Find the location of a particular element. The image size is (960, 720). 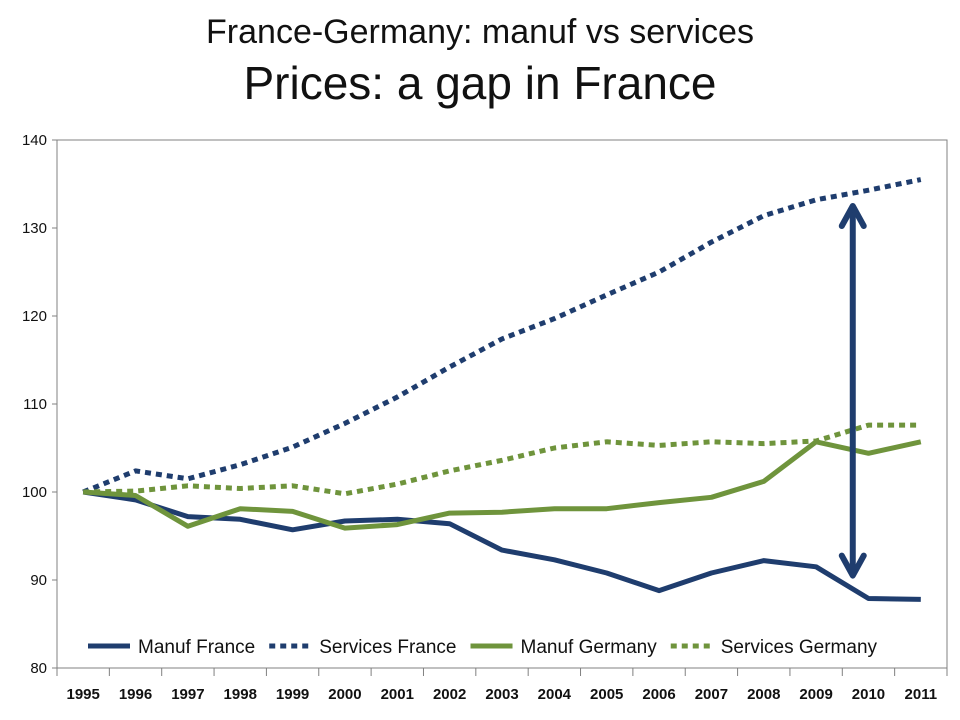

x-tick-label: 1995 is located at coordinates (82, 694).